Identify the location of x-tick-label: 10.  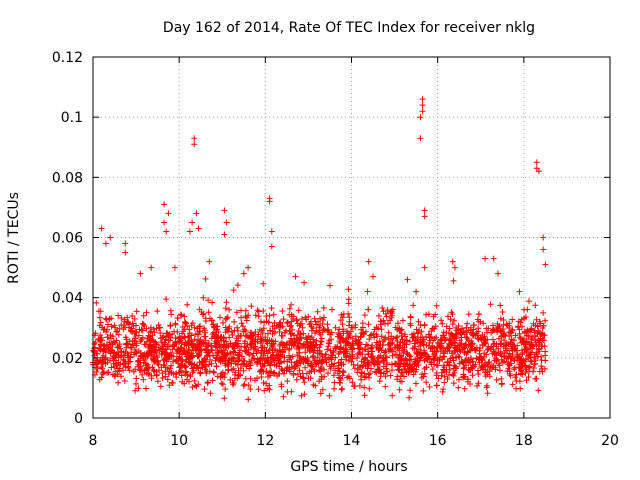
(179, 441).